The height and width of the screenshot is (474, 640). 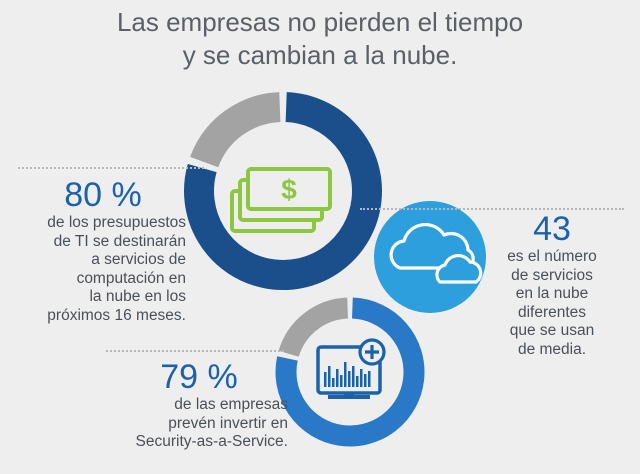 What do you see at coordinates (138, 259) in the screenshot?
I see `budget-line: a servicios de` at bounding box center [138, 259].